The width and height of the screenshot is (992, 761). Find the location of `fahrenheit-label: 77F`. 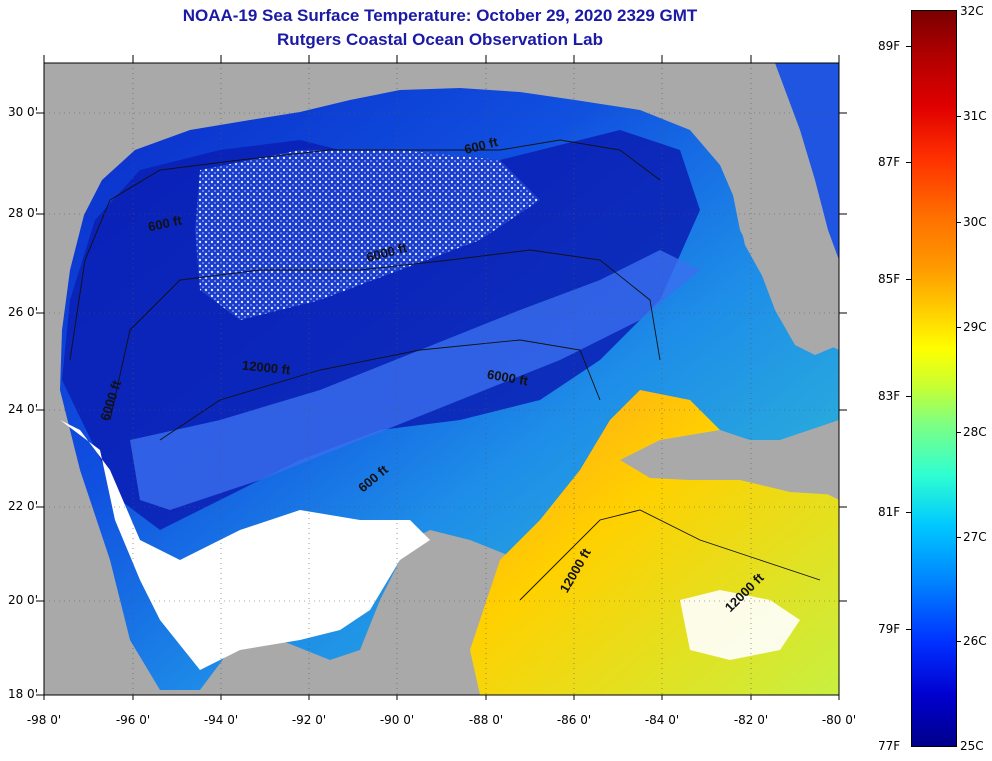

fahrenheit-label: 77F is located at coordinates (889, 746).